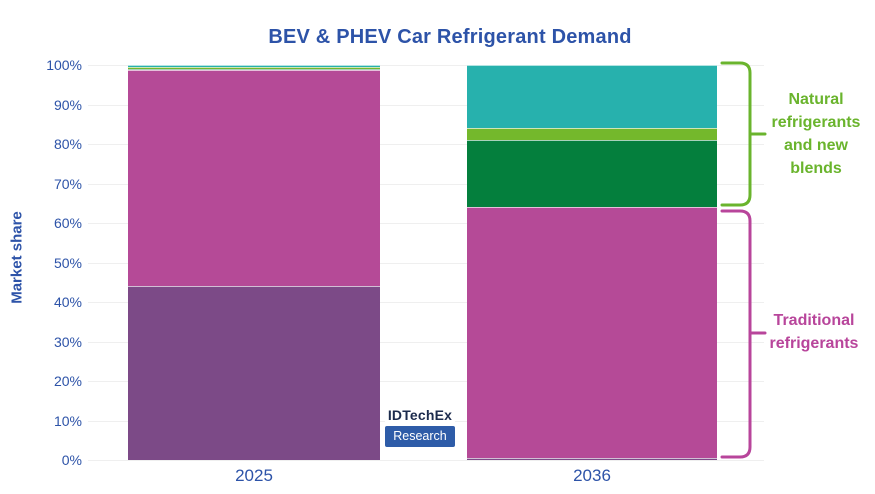  What do you see at coordinates (450, 37) in the screenshot?
I see `chart-title: BEV & PHEV Car Refrigerant Demand` at bounding box center [450, 37].